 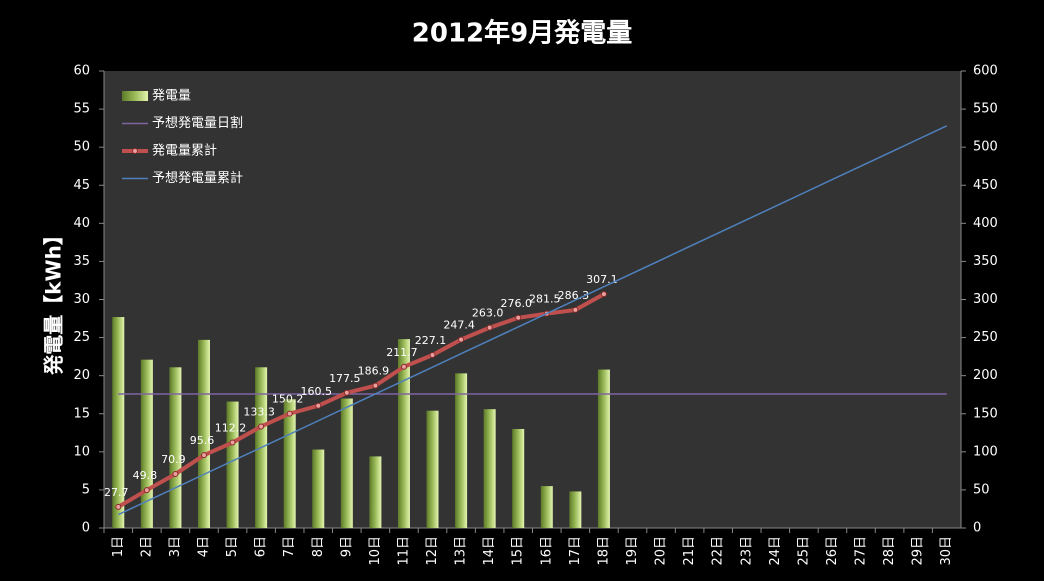 What do you see at coordinates (689, 551) in the screenshot?
I see `x-tick-label: 21日` at bounding box center [689, 551].